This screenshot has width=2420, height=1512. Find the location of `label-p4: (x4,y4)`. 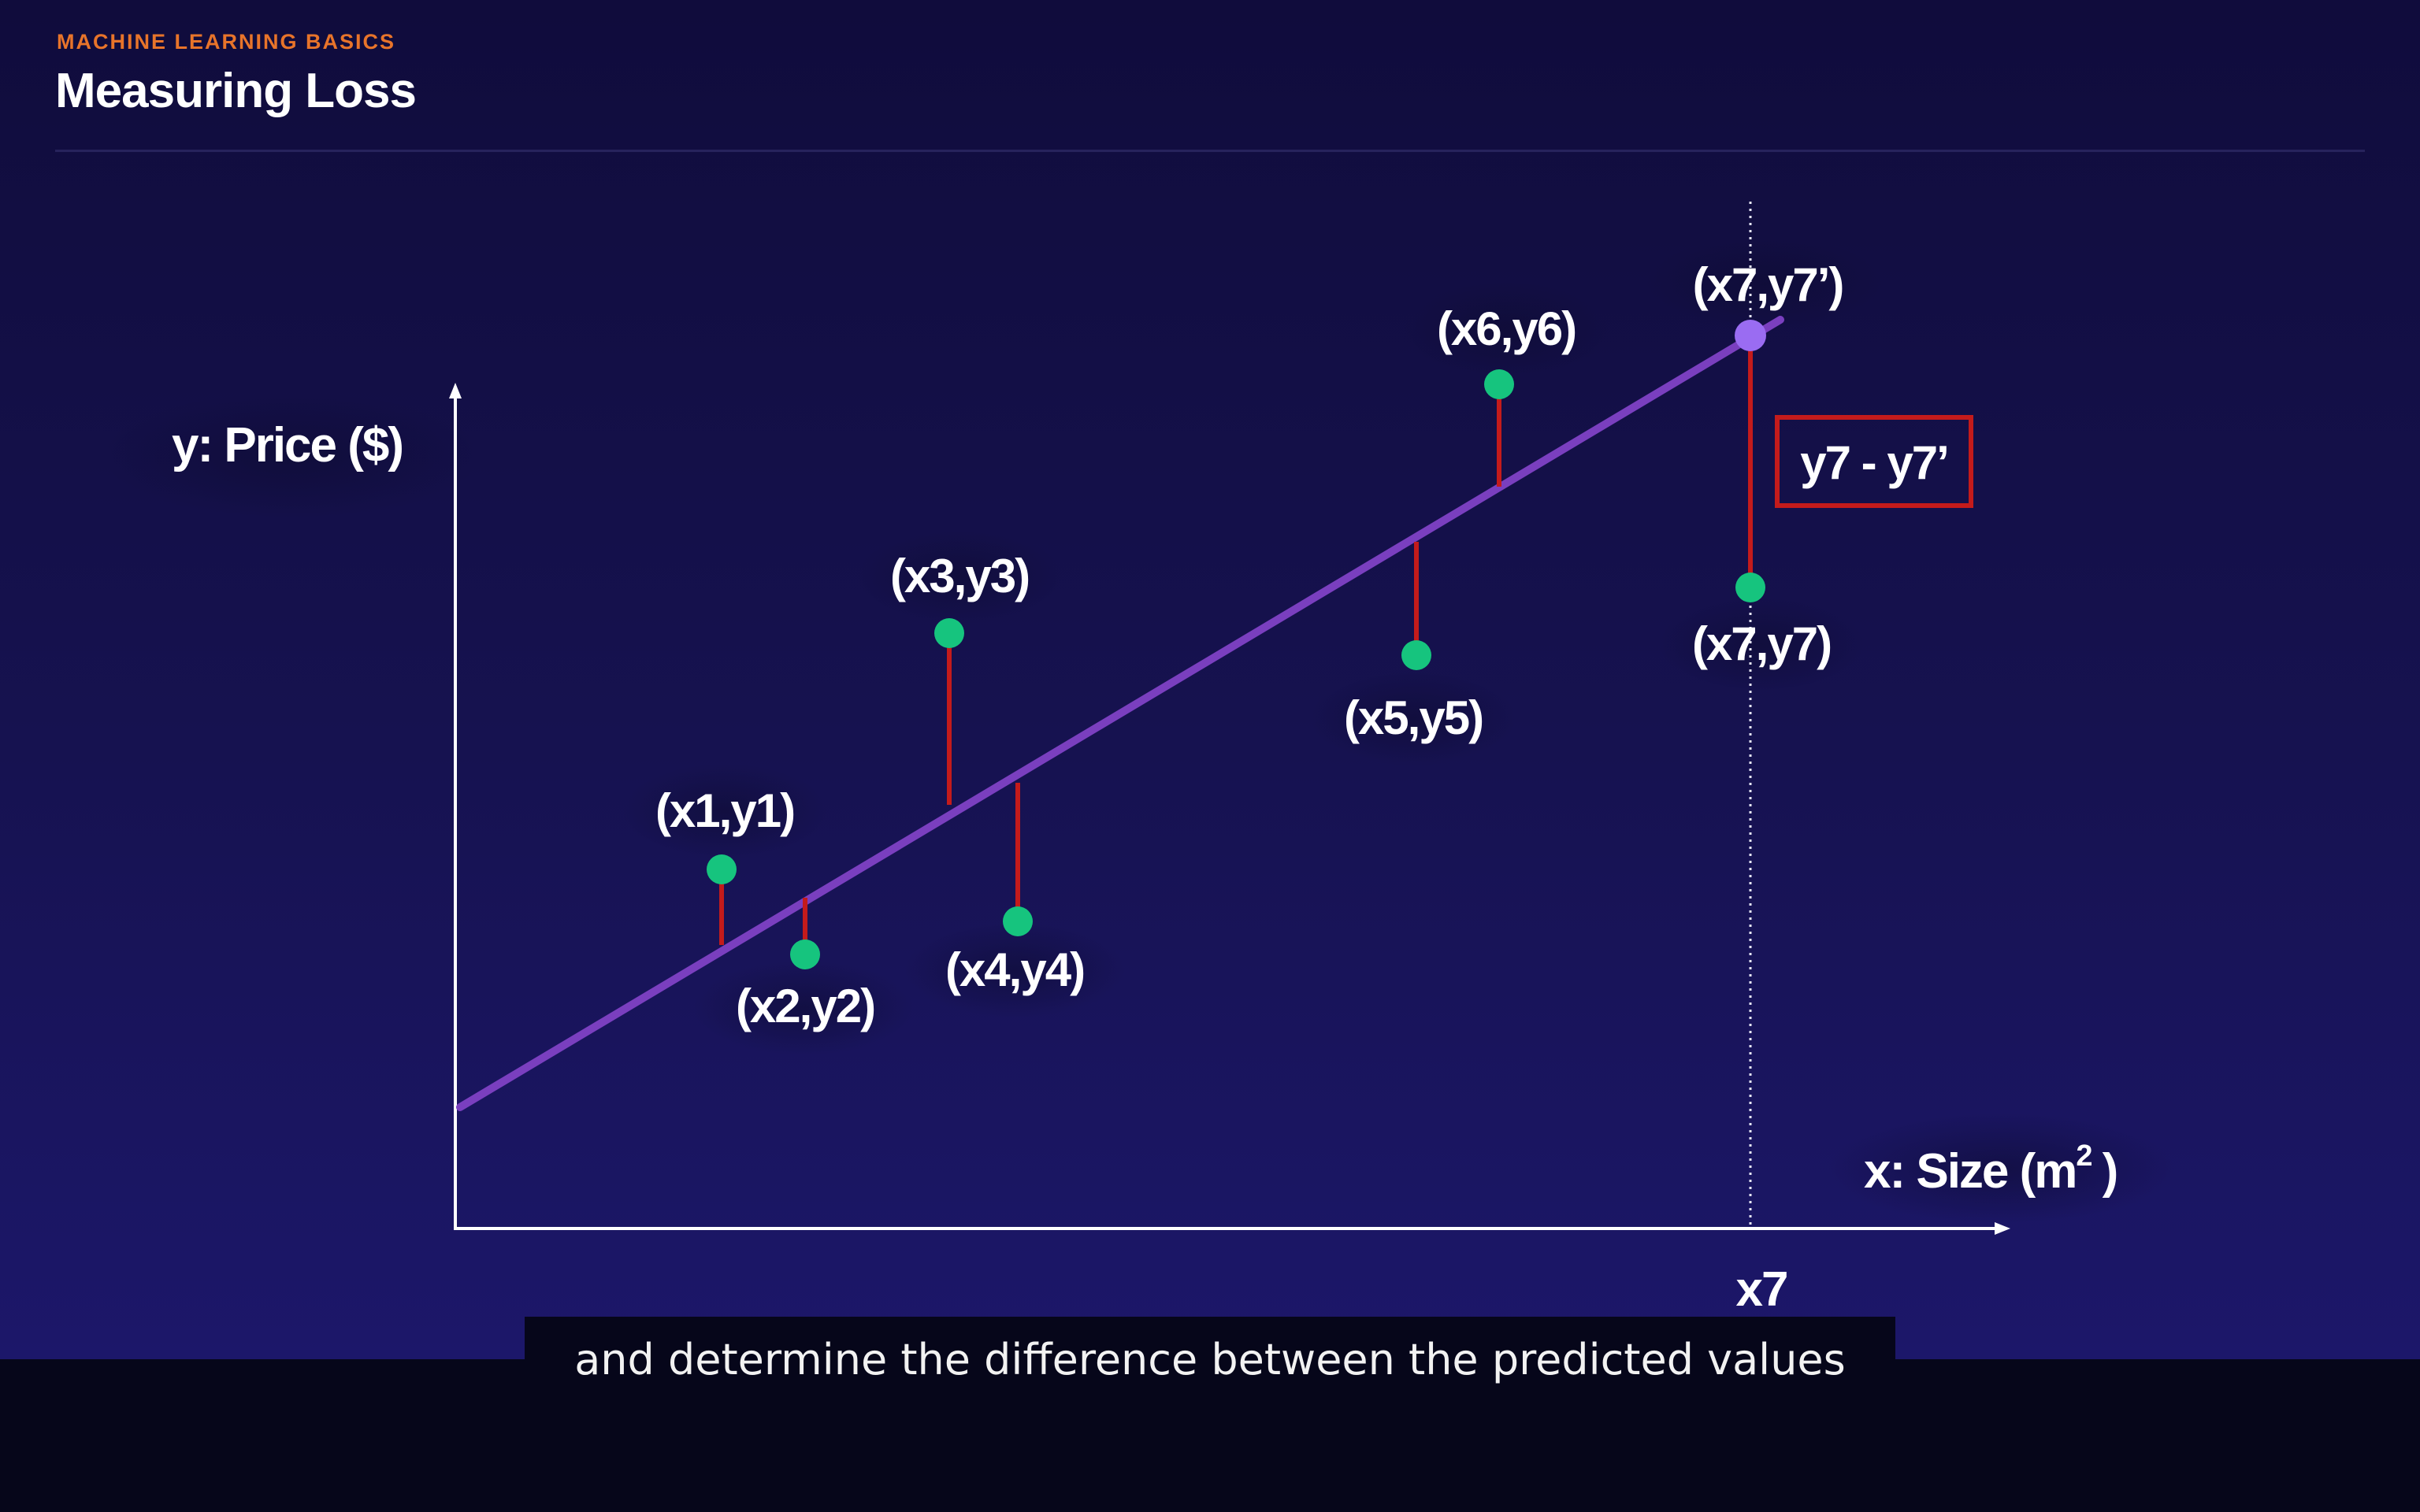

label-p4: (x4,y4) is located at coordinates (1014, 969).